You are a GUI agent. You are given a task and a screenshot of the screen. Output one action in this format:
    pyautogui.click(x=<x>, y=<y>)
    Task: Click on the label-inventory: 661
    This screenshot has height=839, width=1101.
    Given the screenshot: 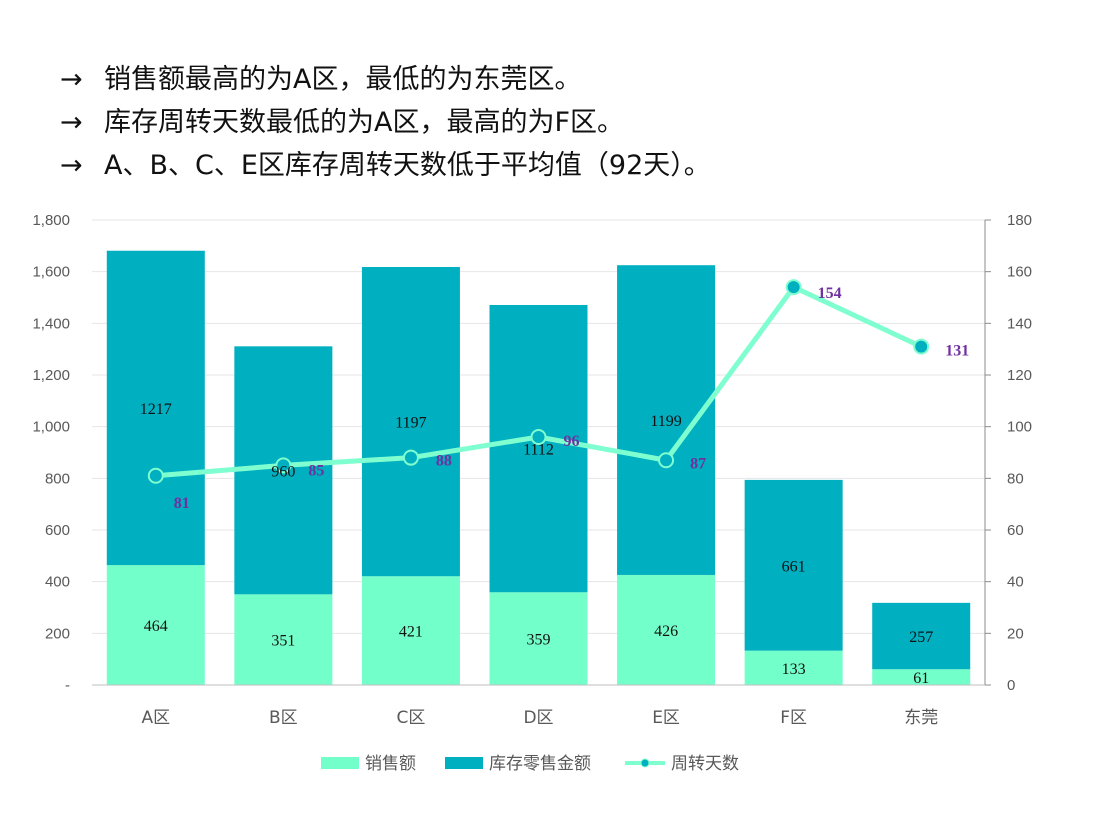 What is the action you would take?
    pyautogui.click(x=794, y=566)
    